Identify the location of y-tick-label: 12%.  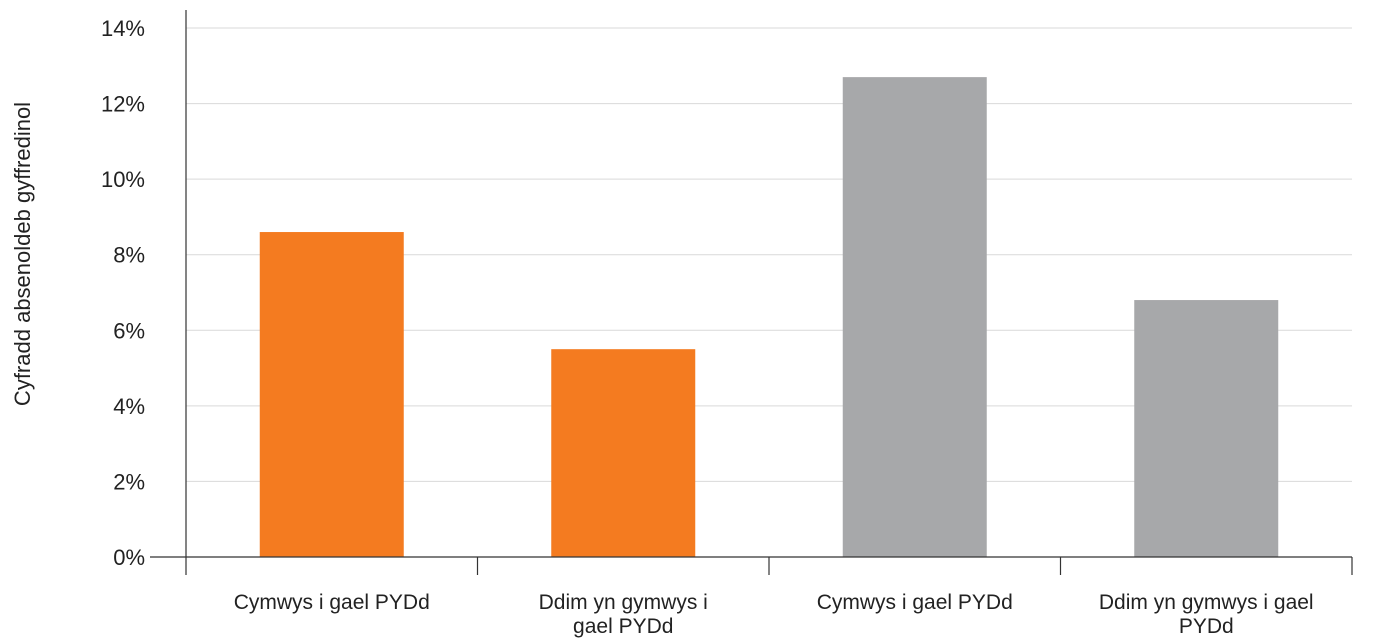
(123, 104).